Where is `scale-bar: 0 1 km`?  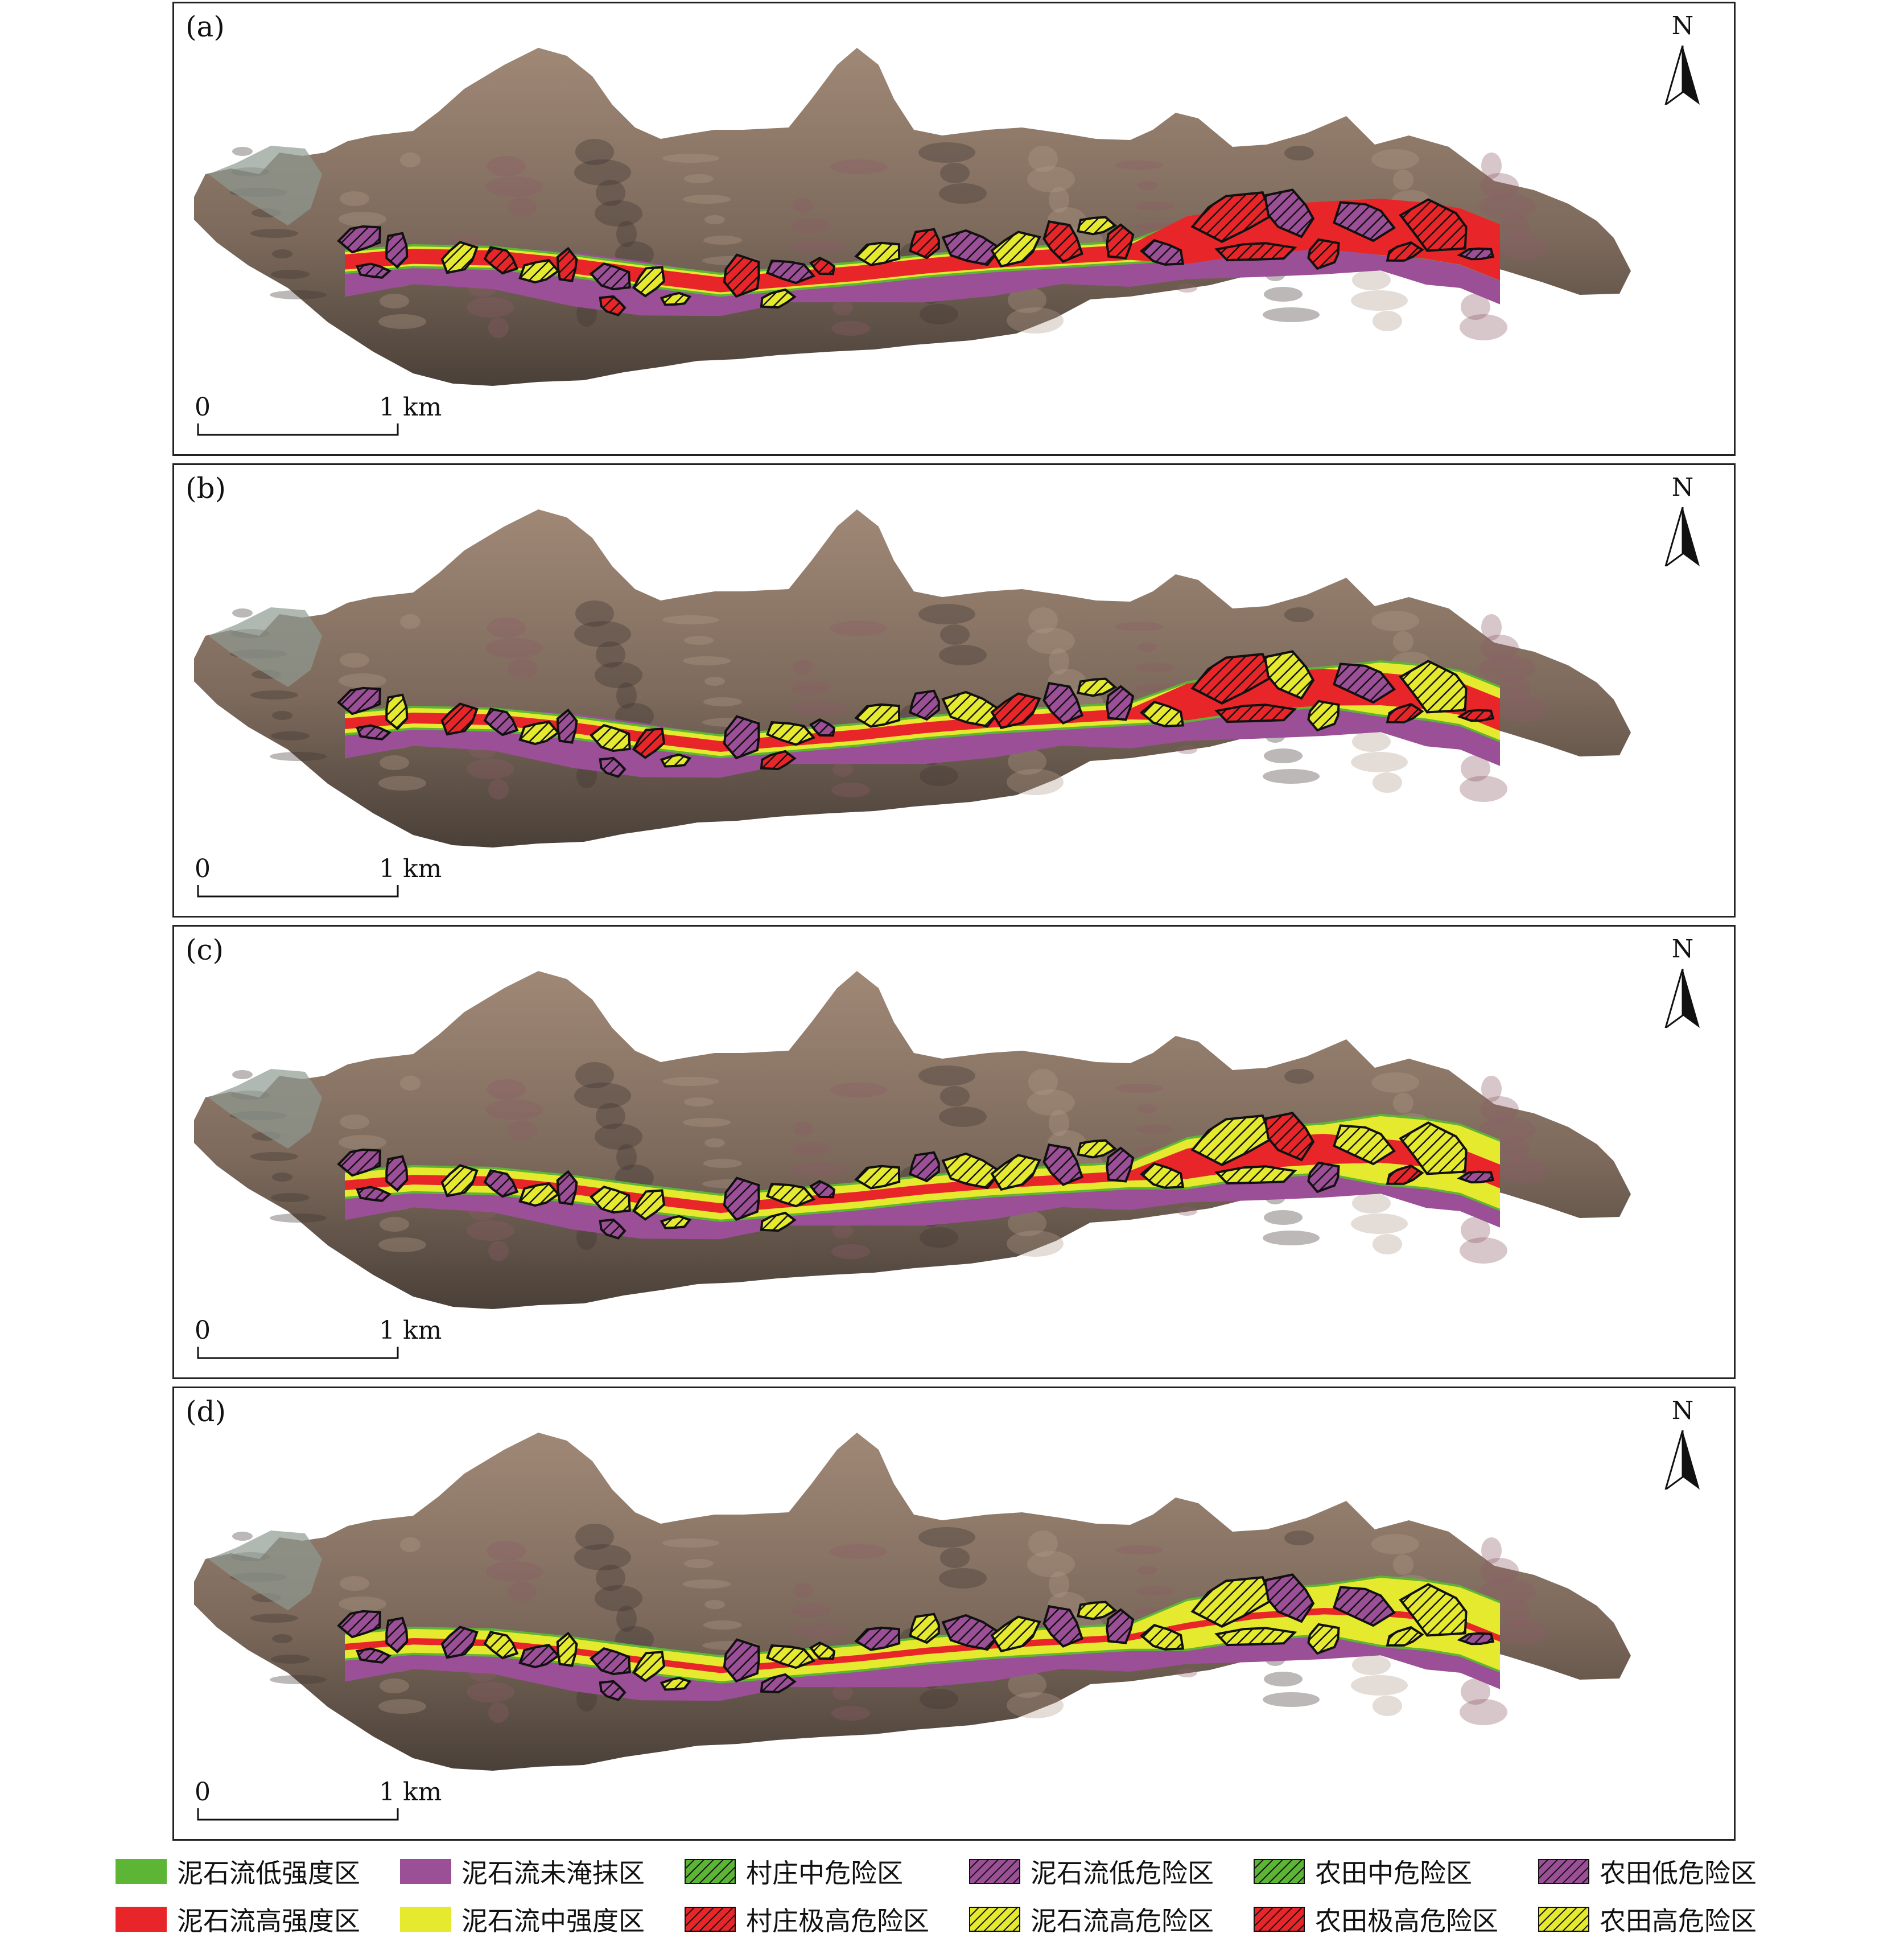 scale-bar: 0 1 km is located at coordinates (316, 1804).